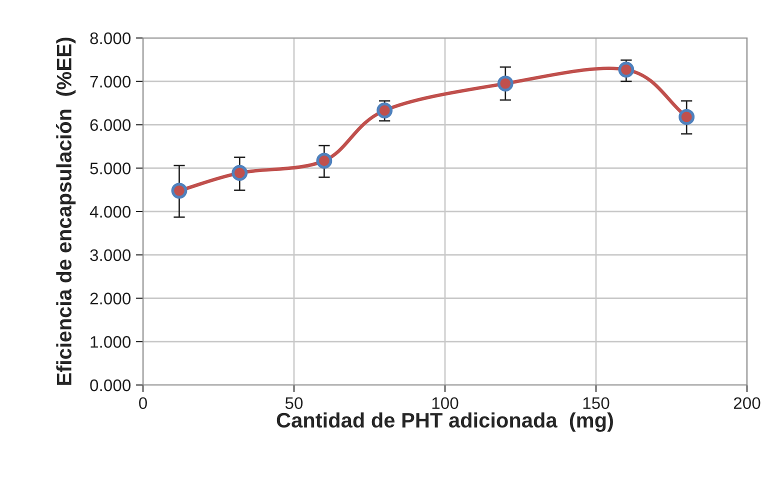 The width and height of the screenshot is (777, 485). I want to click on x-tick-label: 50, so click(294, 403).